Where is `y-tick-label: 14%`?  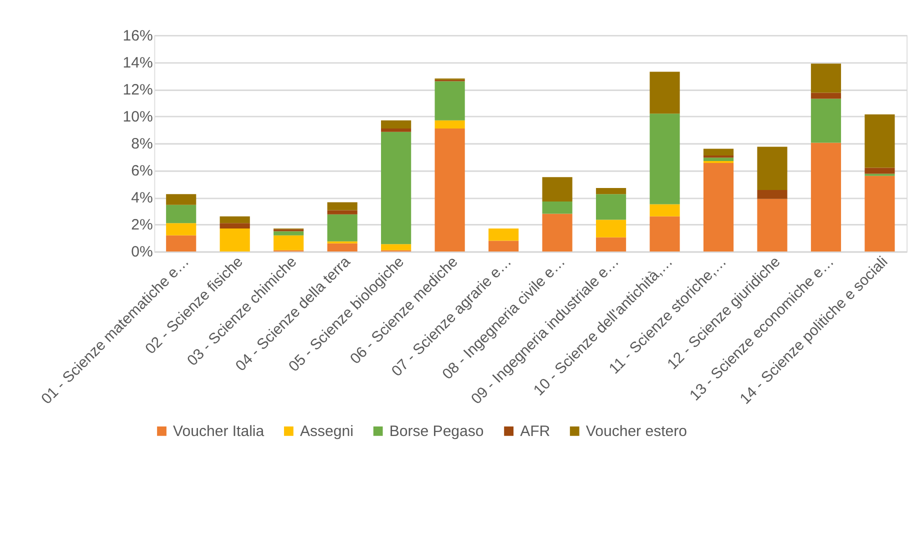 y-tick-label: 14% is located at coordinates (137, 63).